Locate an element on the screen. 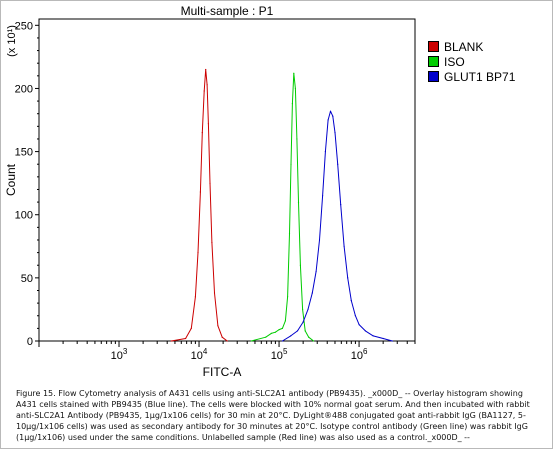 This screenshot has height=449, width=553. x-tick-label: 10³ is located at coordinates (119, 354).